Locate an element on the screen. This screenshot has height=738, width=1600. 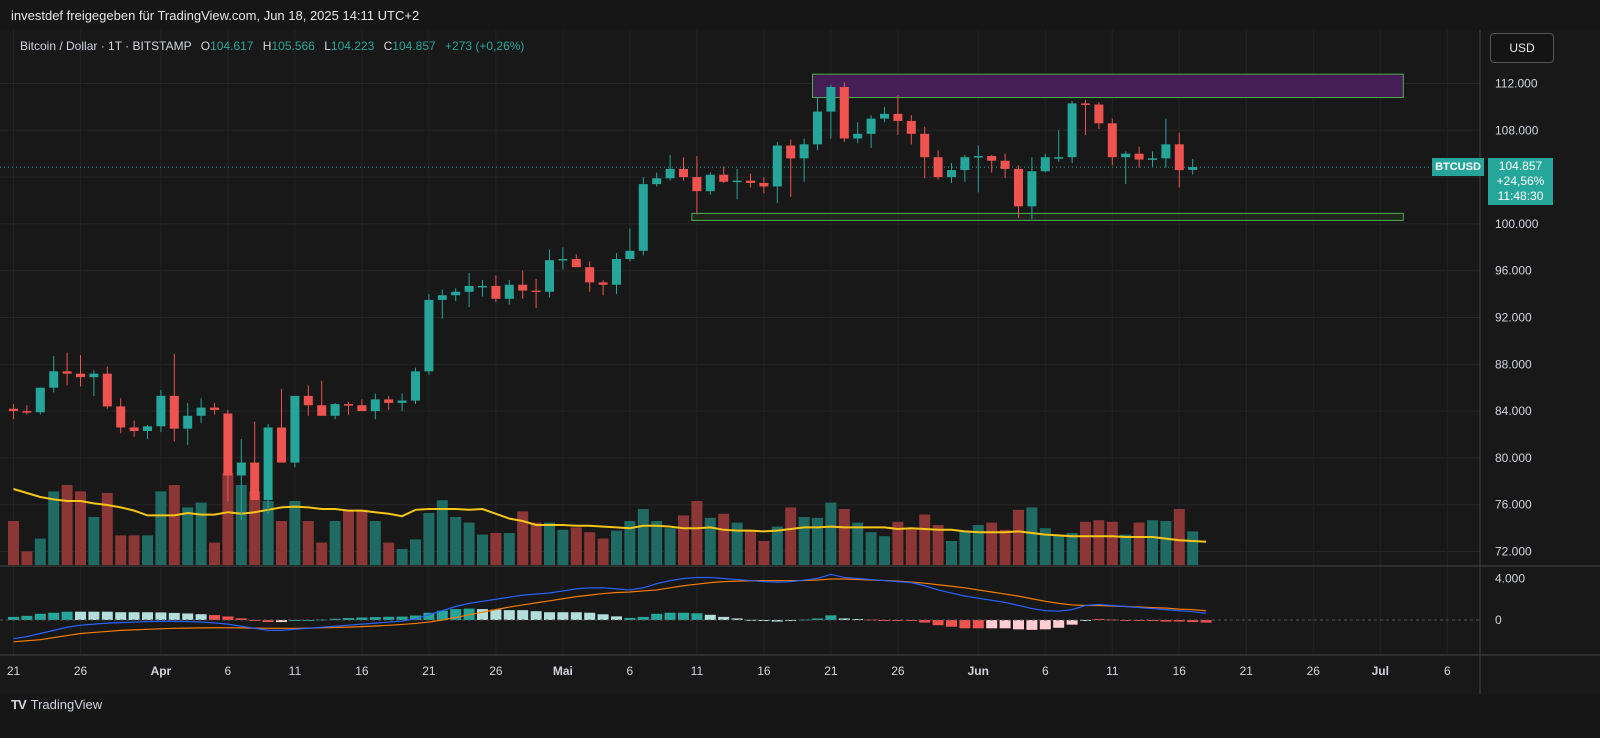
tradingview-brand: TV TradingView is located at coordinates (56, 704).